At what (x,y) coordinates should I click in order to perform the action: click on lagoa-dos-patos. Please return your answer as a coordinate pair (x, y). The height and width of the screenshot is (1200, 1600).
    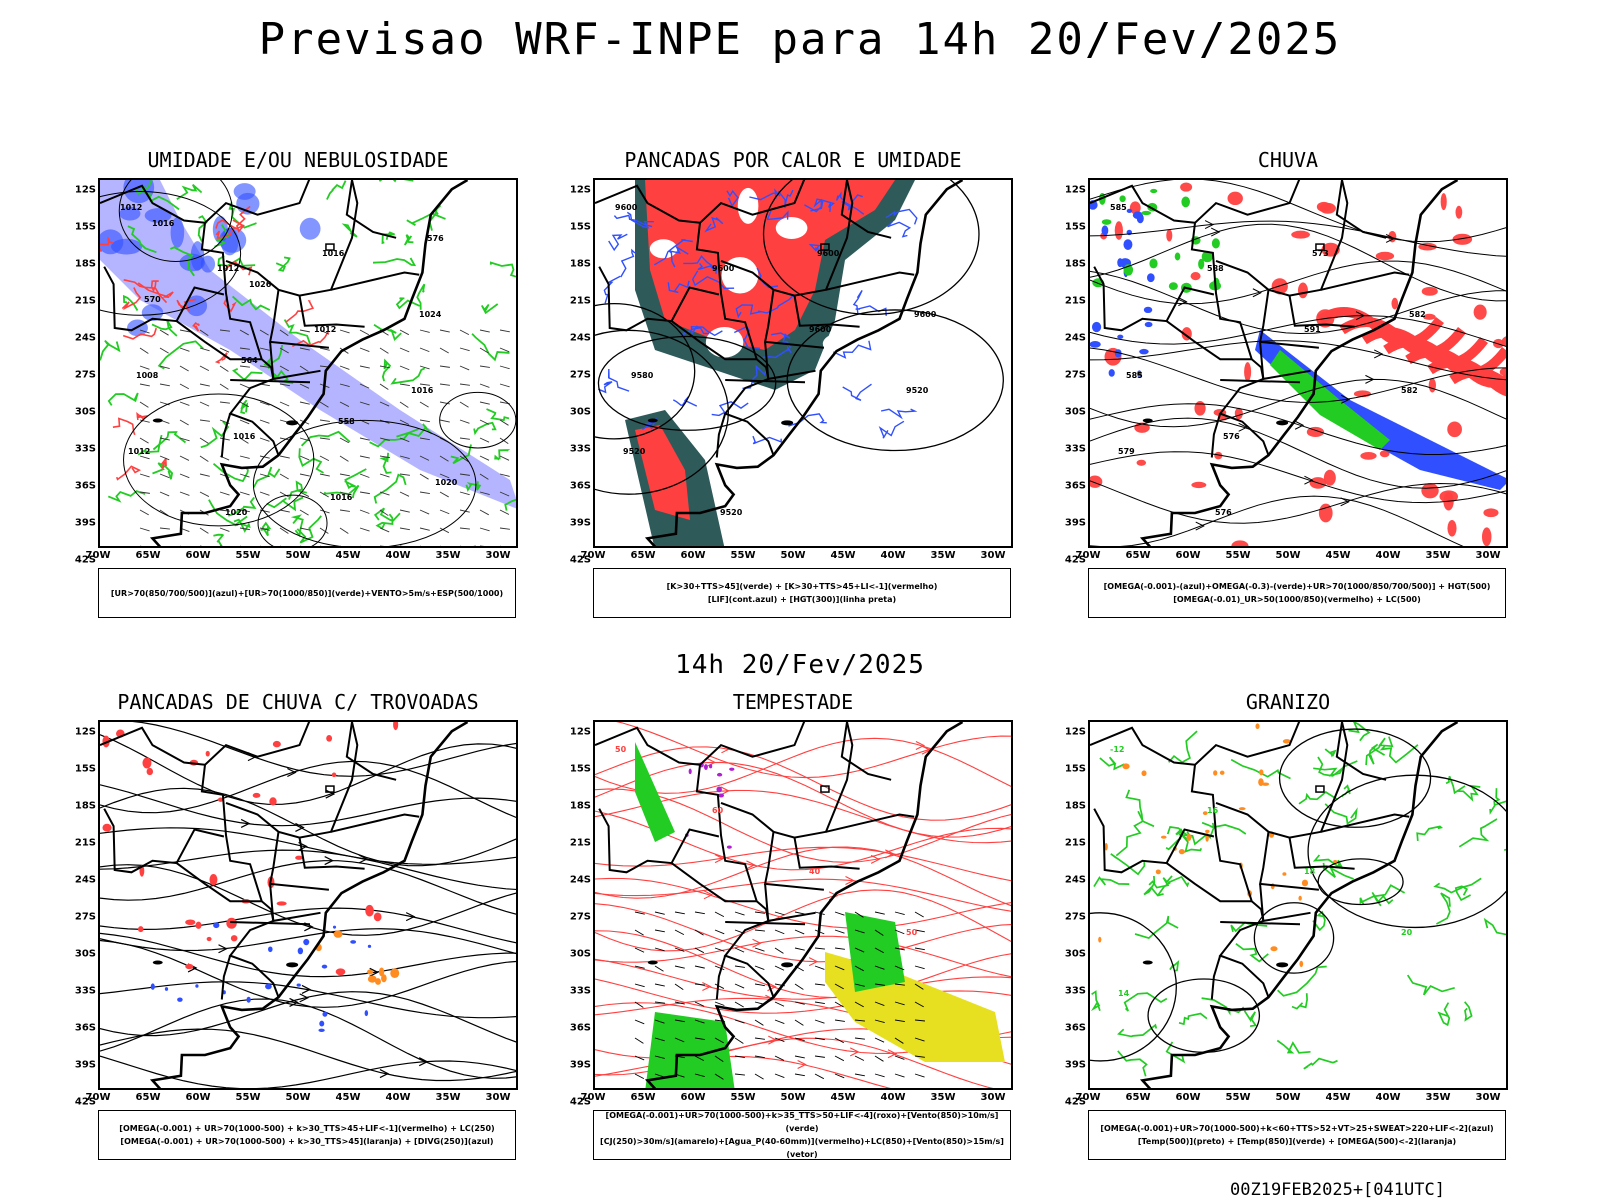
    Looking at the image, I should click on (292, 423).